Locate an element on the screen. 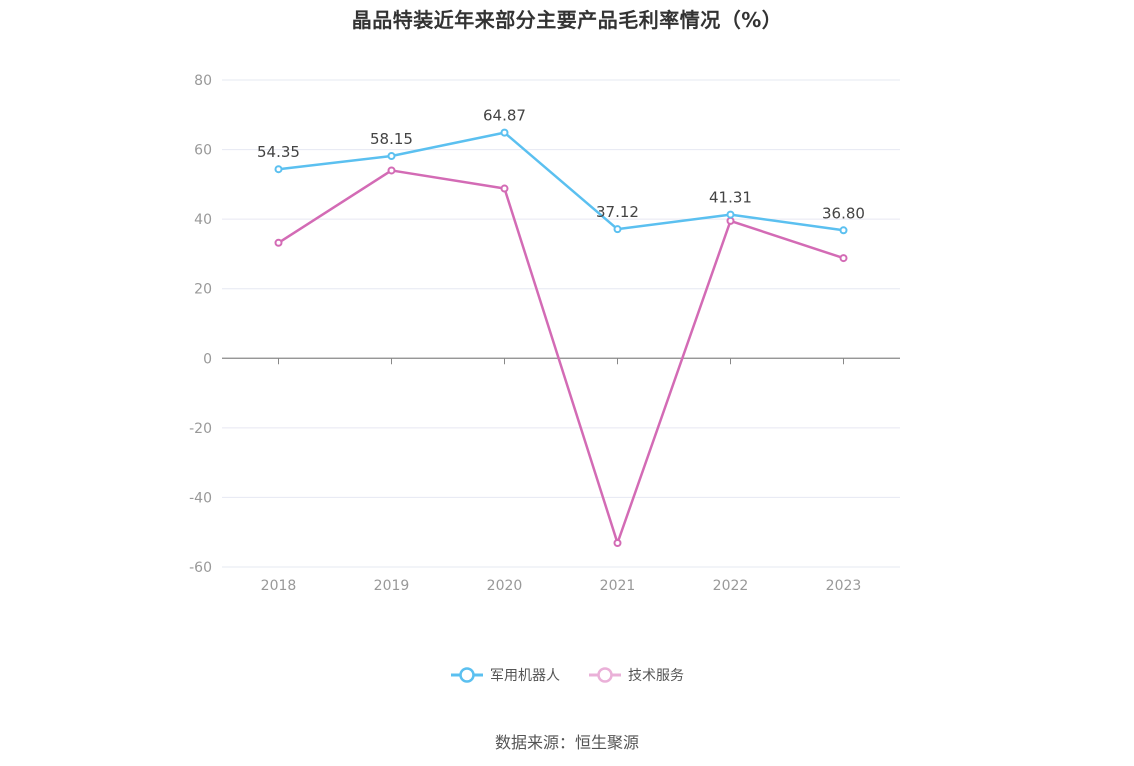 Image resolution: width=1134 pixels, height=766 pixels. y-tick-label: 80 is located at coordinates (203, 81).